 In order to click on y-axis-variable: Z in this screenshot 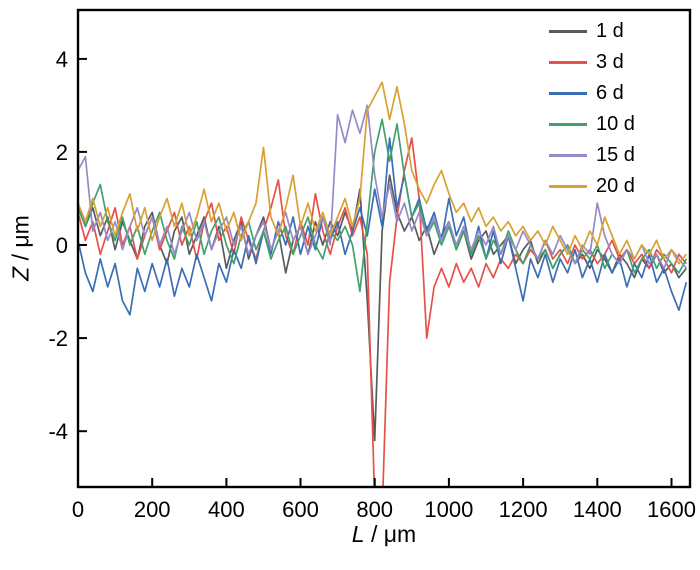, I will do `click(20, 273)`.